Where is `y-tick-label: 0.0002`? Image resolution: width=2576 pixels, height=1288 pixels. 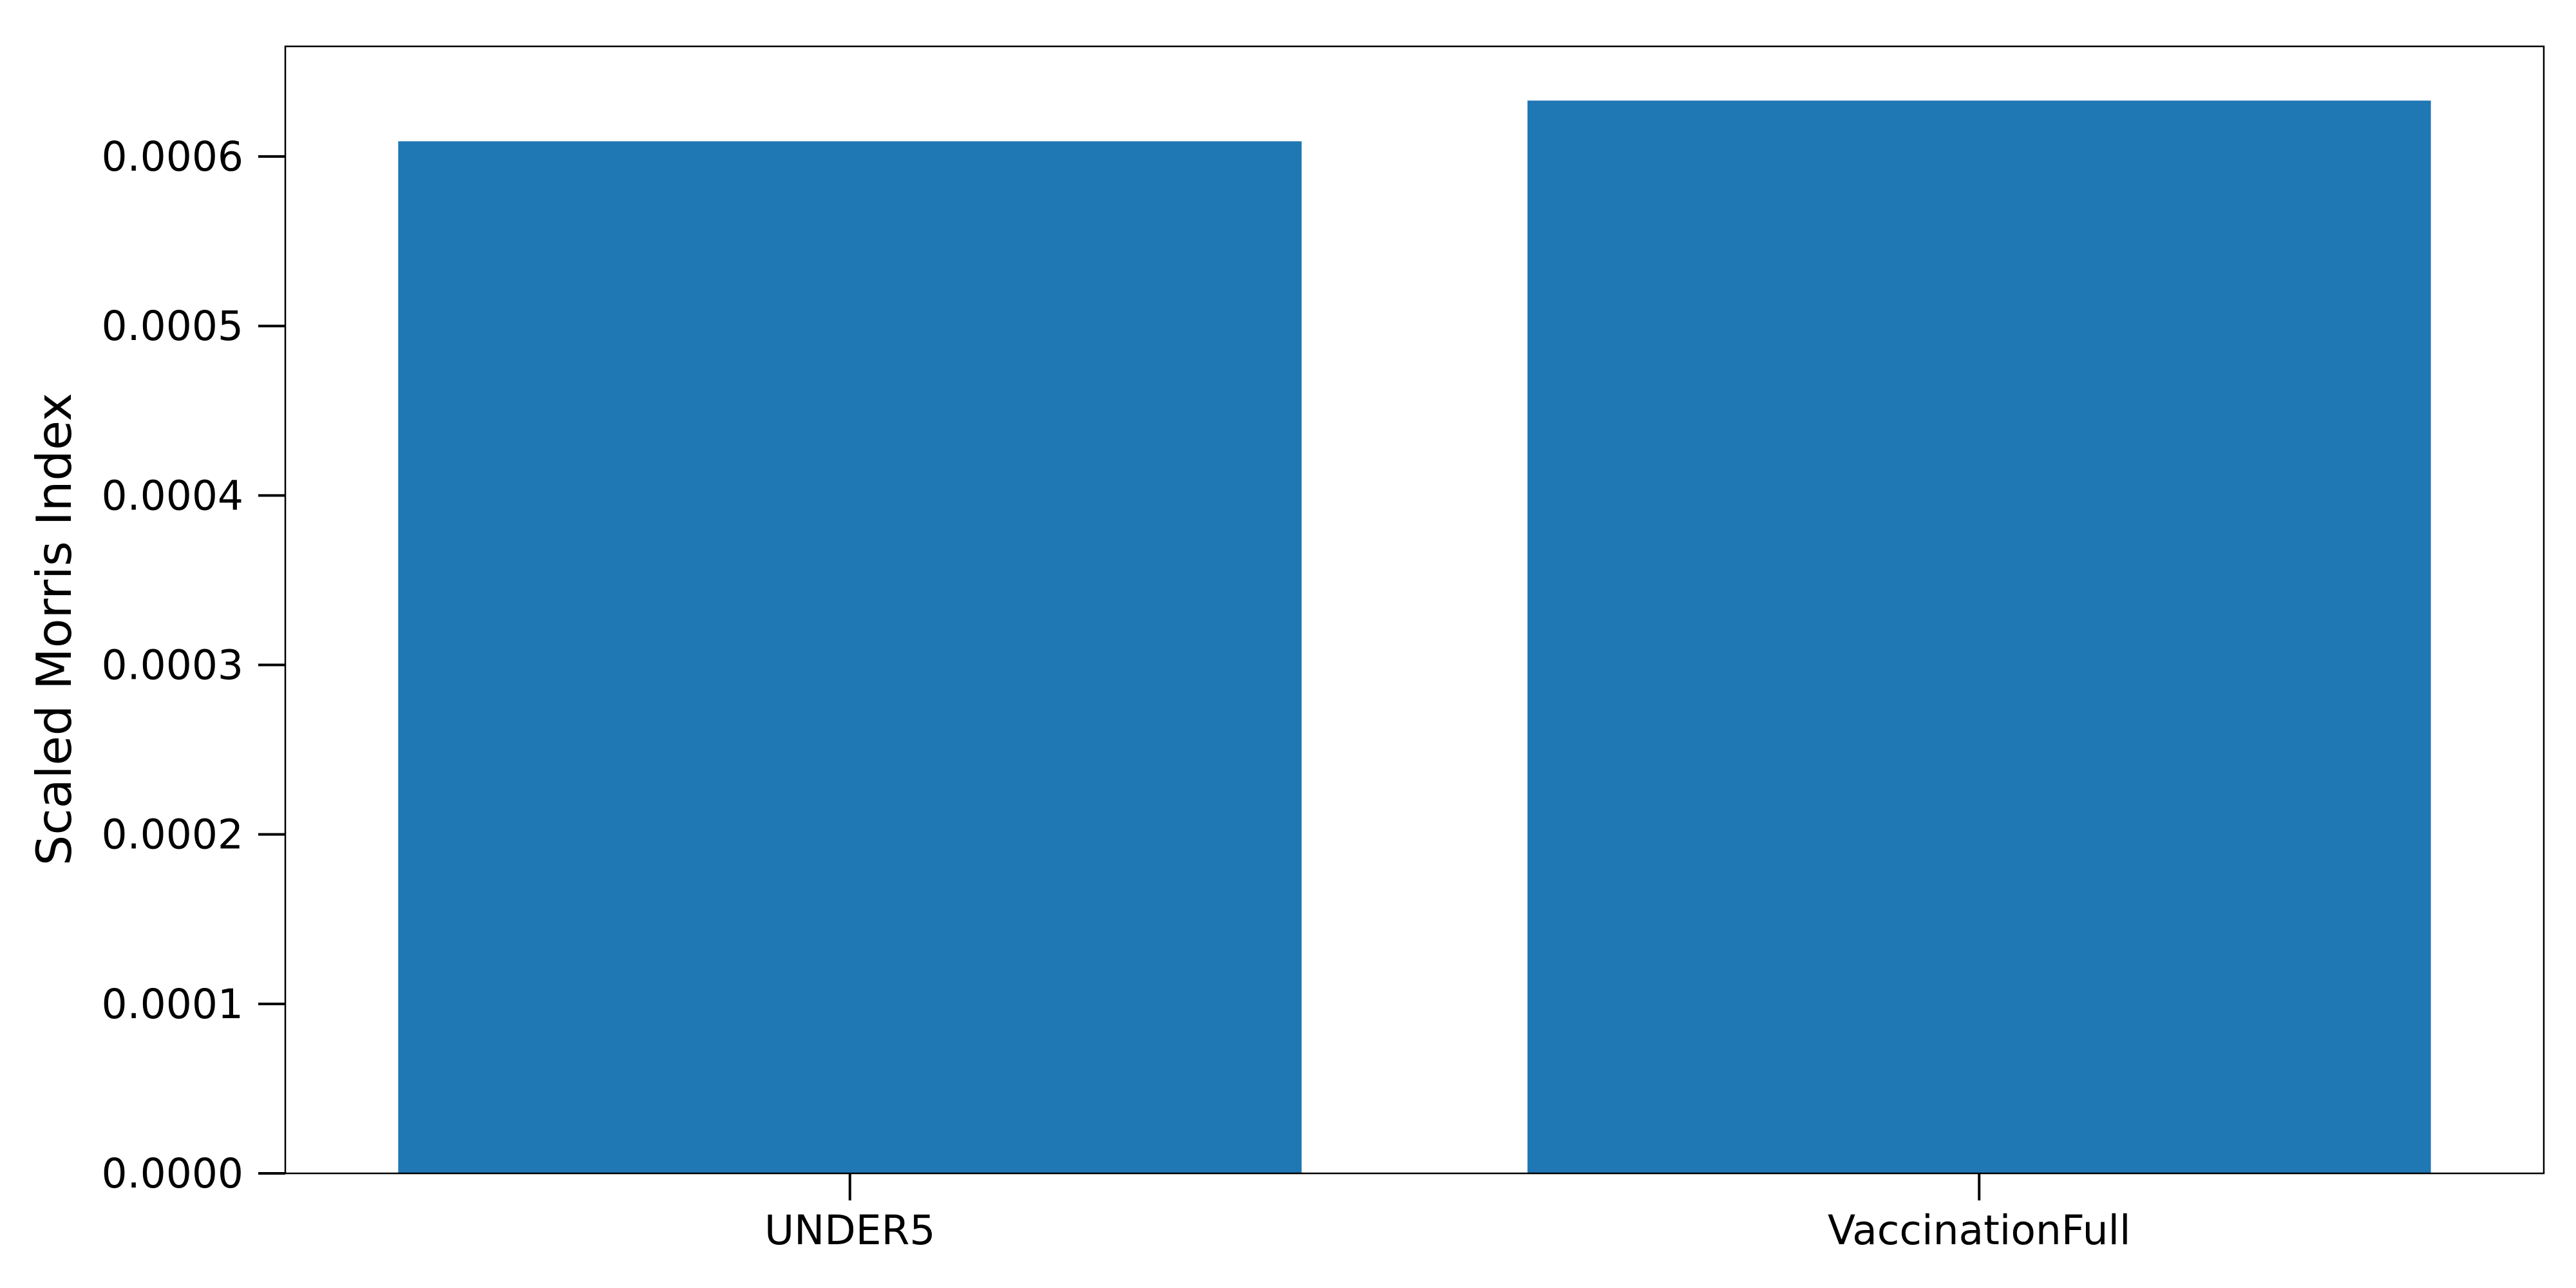
y-tick-label: 0.0002 is located at coordinates (173, 835).